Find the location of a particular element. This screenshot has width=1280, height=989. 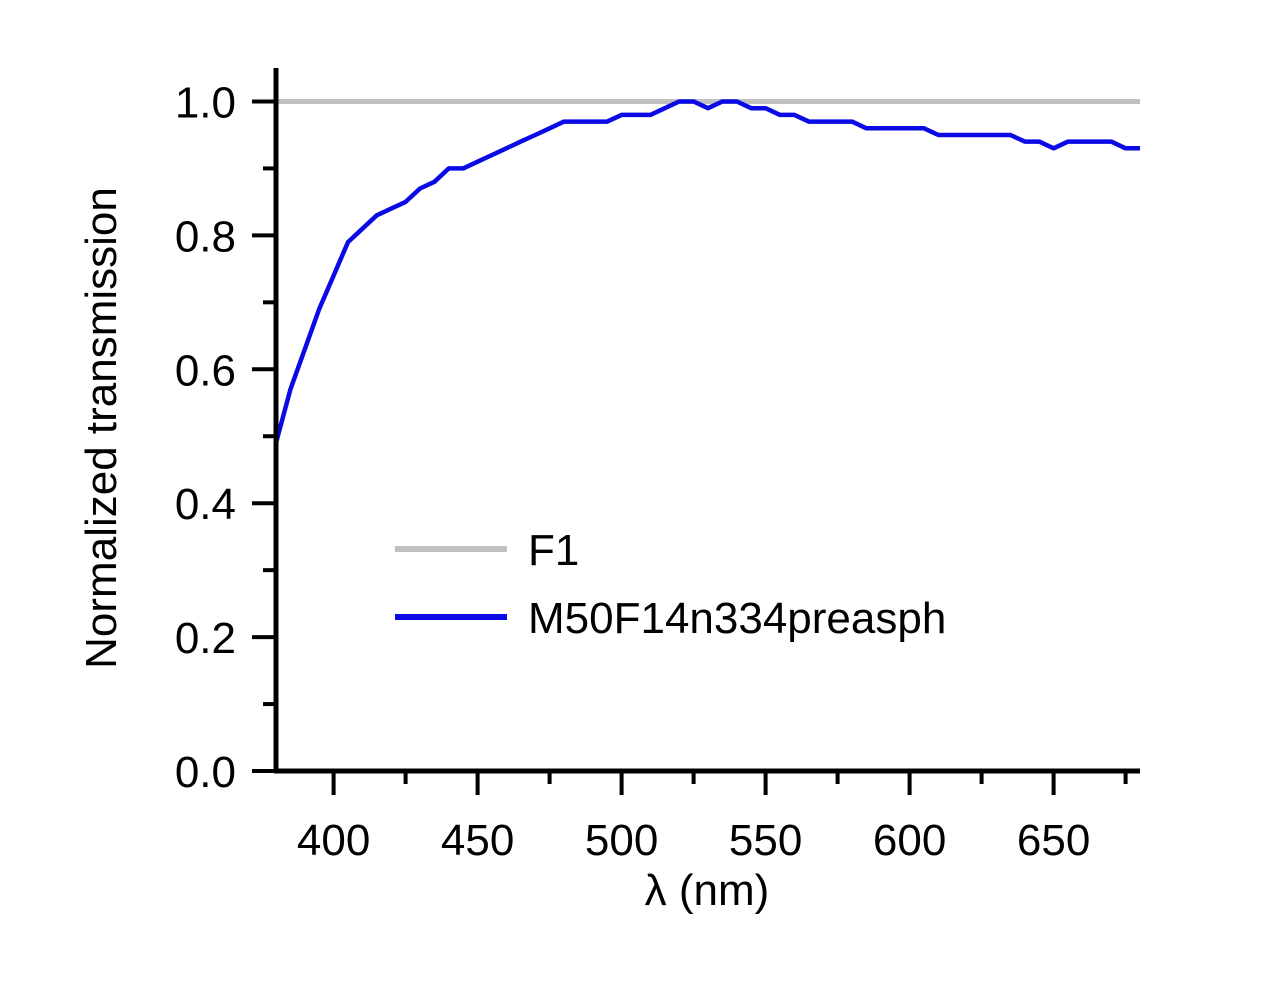

y-tick-label: 0.8 is located at coordinates (205, 236).